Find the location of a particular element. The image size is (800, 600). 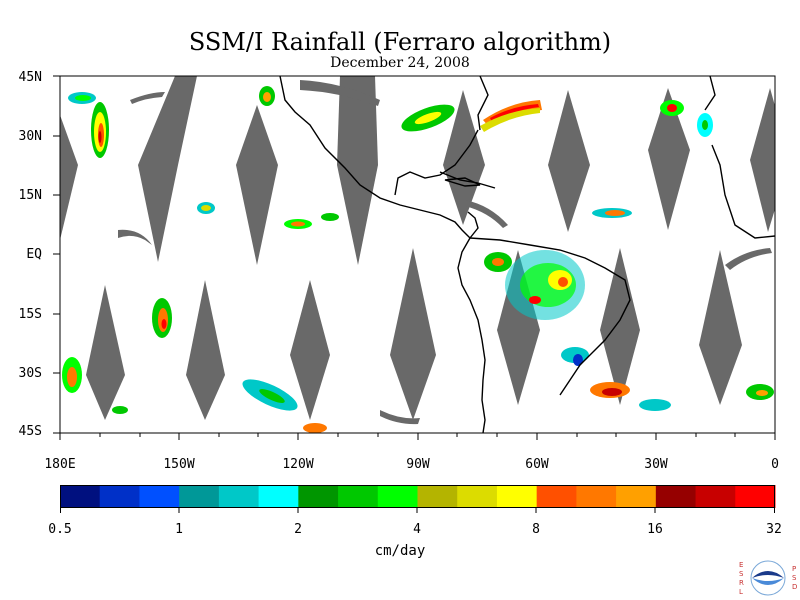

south-america-east-coast is located at coordinates (550, 316).